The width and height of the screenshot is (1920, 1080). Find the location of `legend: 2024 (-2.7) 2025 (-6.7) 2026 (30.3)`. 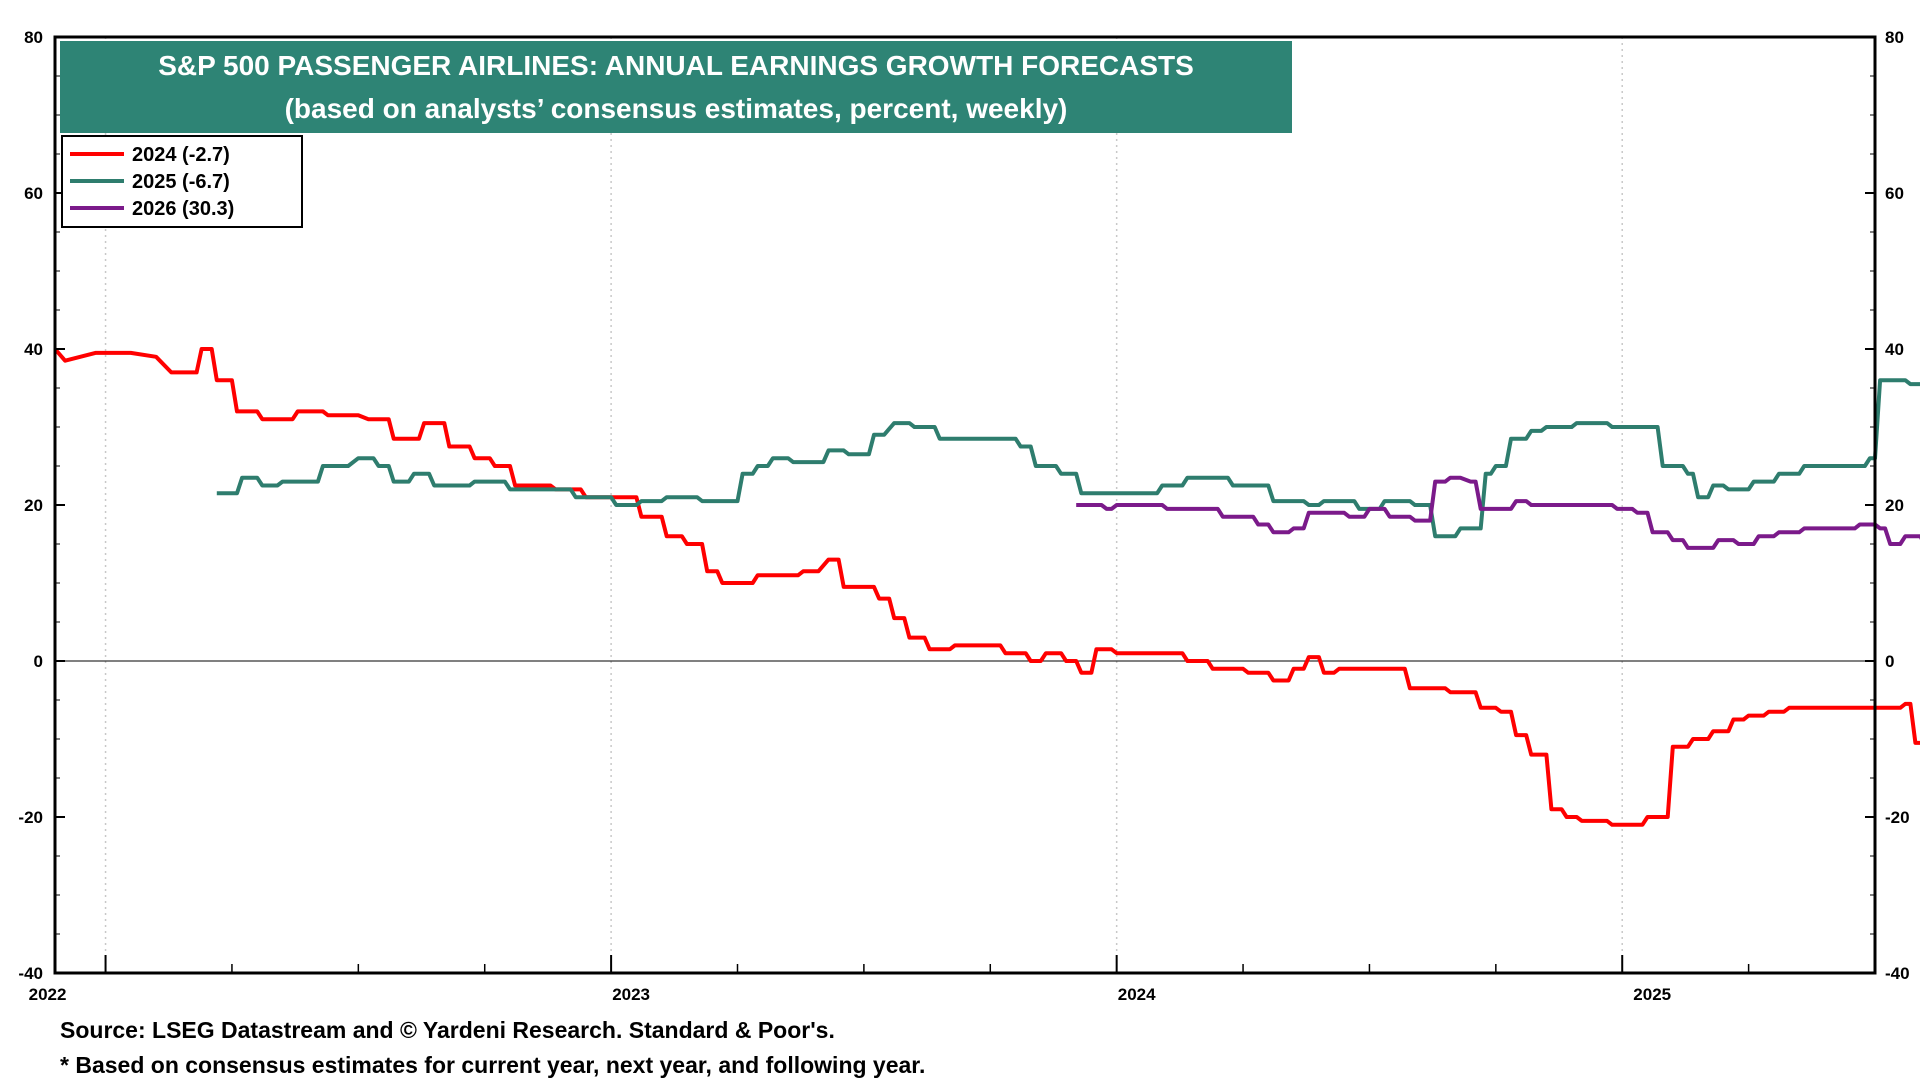

legend: 2024 (-2.7) 2025 (-6.7) 2026 (30.3) is located at coordinates (182, 181).